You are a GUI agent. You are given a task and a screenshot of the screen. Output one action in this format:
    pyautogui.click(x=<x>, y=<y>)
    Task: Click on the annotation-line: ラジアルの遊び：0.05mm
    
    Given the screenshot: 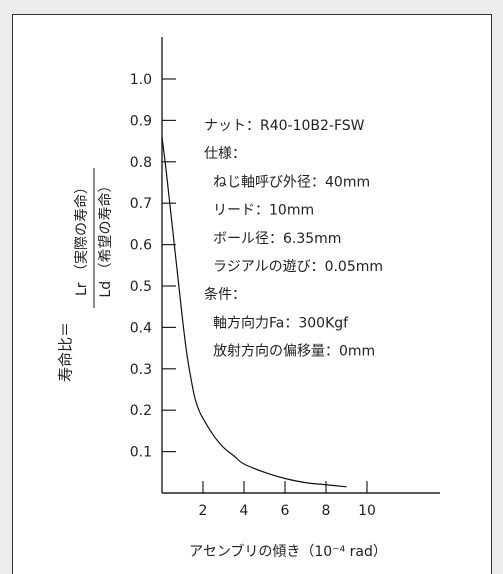 What is the action you would take?
    pyautogui.click(x=298, y=267)
    